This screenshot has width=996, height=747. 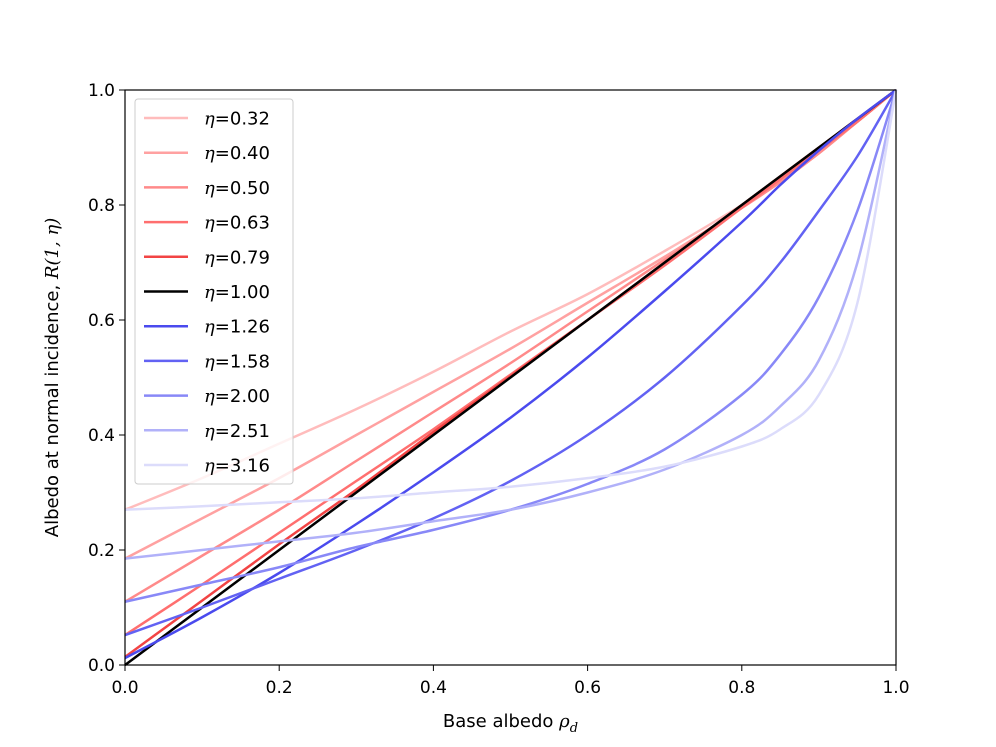 What do you see at coordinates (564, 721) in the screenshot?
I see `x-axis-label-symbol: ρ` at bounding box center [564, 721].